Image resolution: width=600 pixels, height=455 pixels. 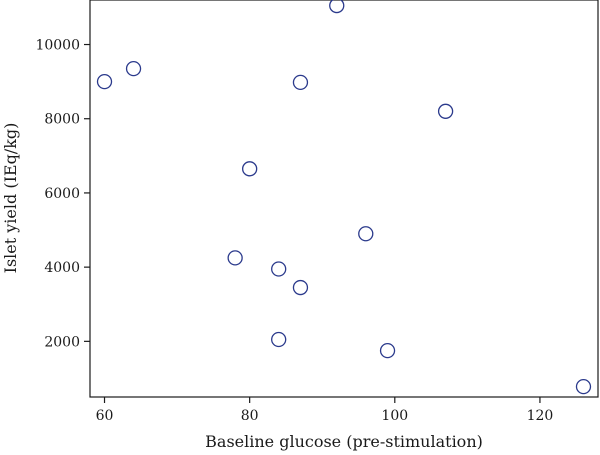 I want to click on y-tick-label: 6000, so click(x=62, y=194).